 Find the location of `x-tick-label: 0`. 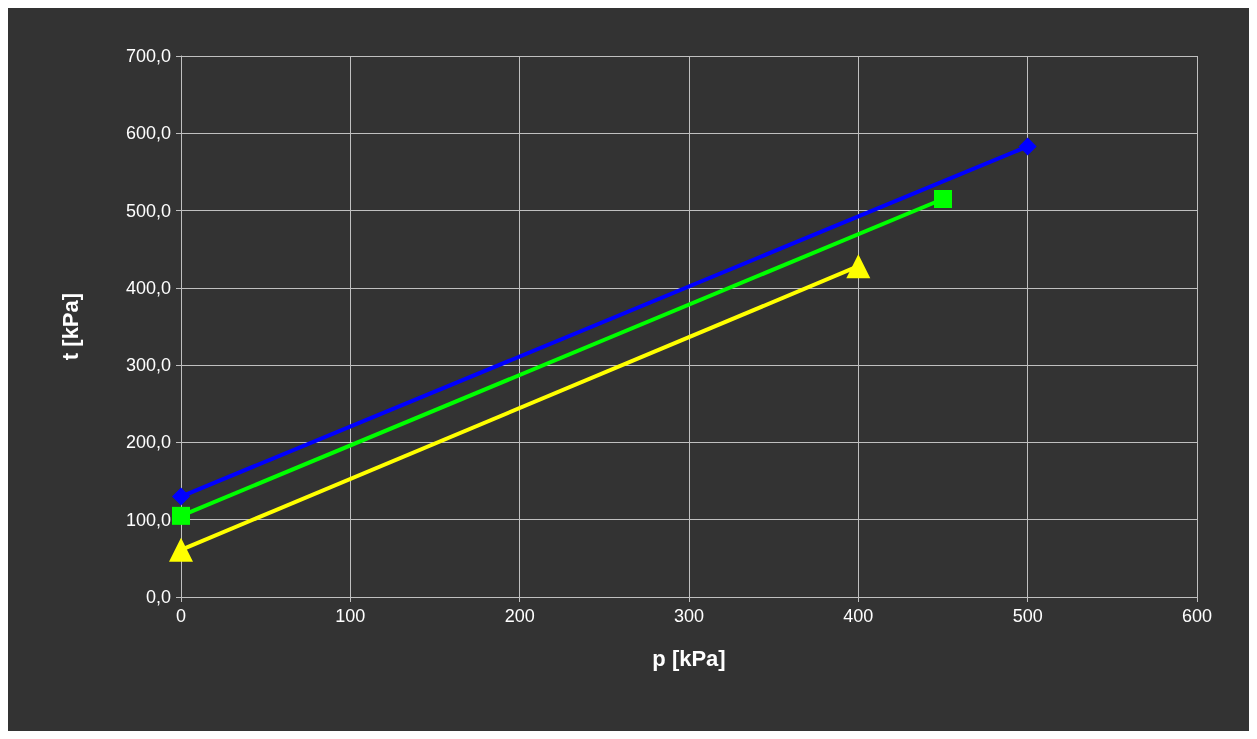

x-tick-label: 0 is located at coordinates (181, 616).